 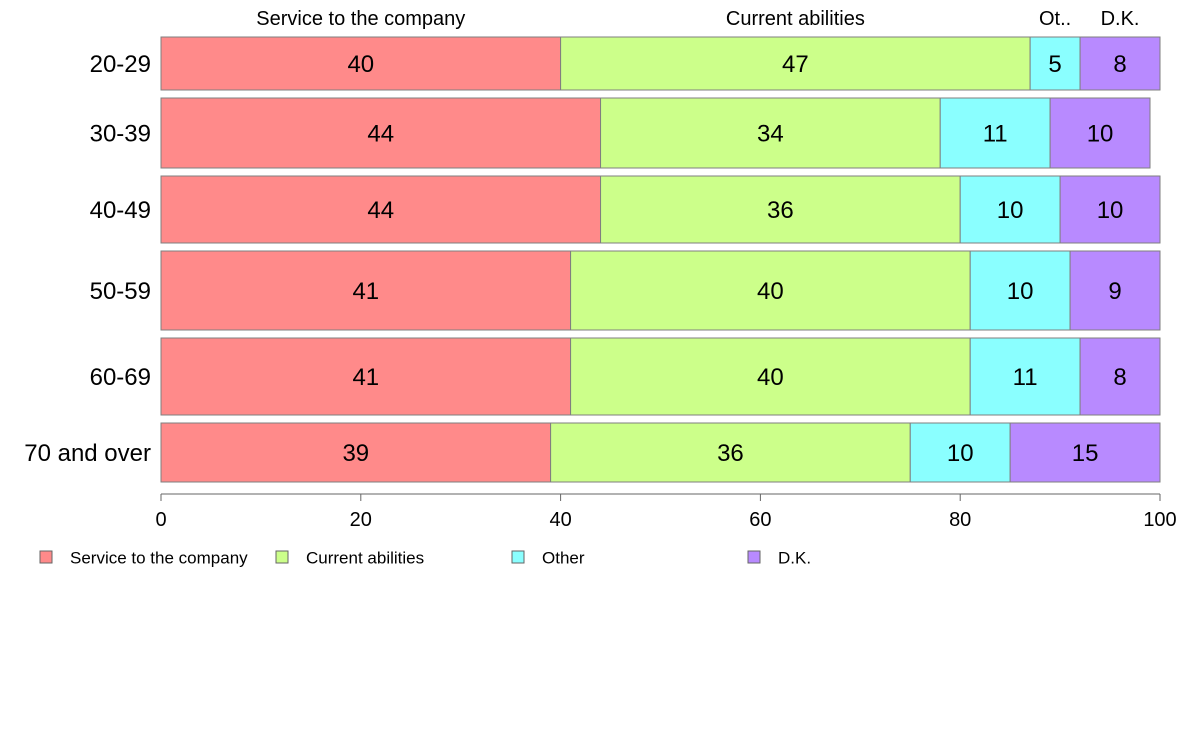 I want to click on category-label: 20-29, so click(x=120, y=64).